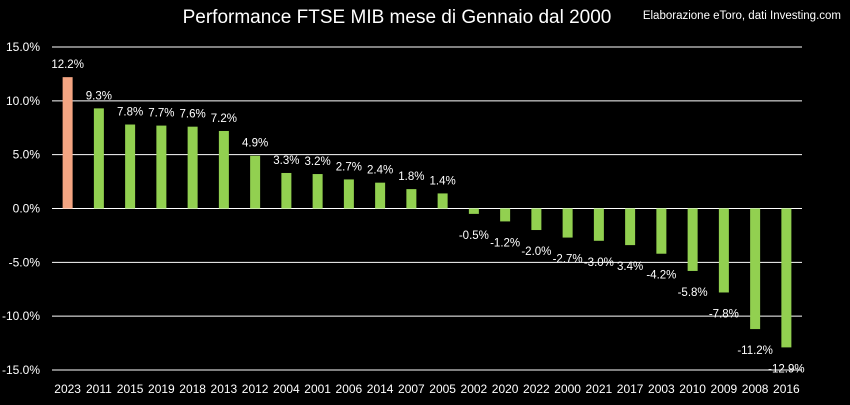  What do you see at coordinates (67, 65) in the screenshot?
I see `data-label: 12.2%` at bounding box center [67, 65].